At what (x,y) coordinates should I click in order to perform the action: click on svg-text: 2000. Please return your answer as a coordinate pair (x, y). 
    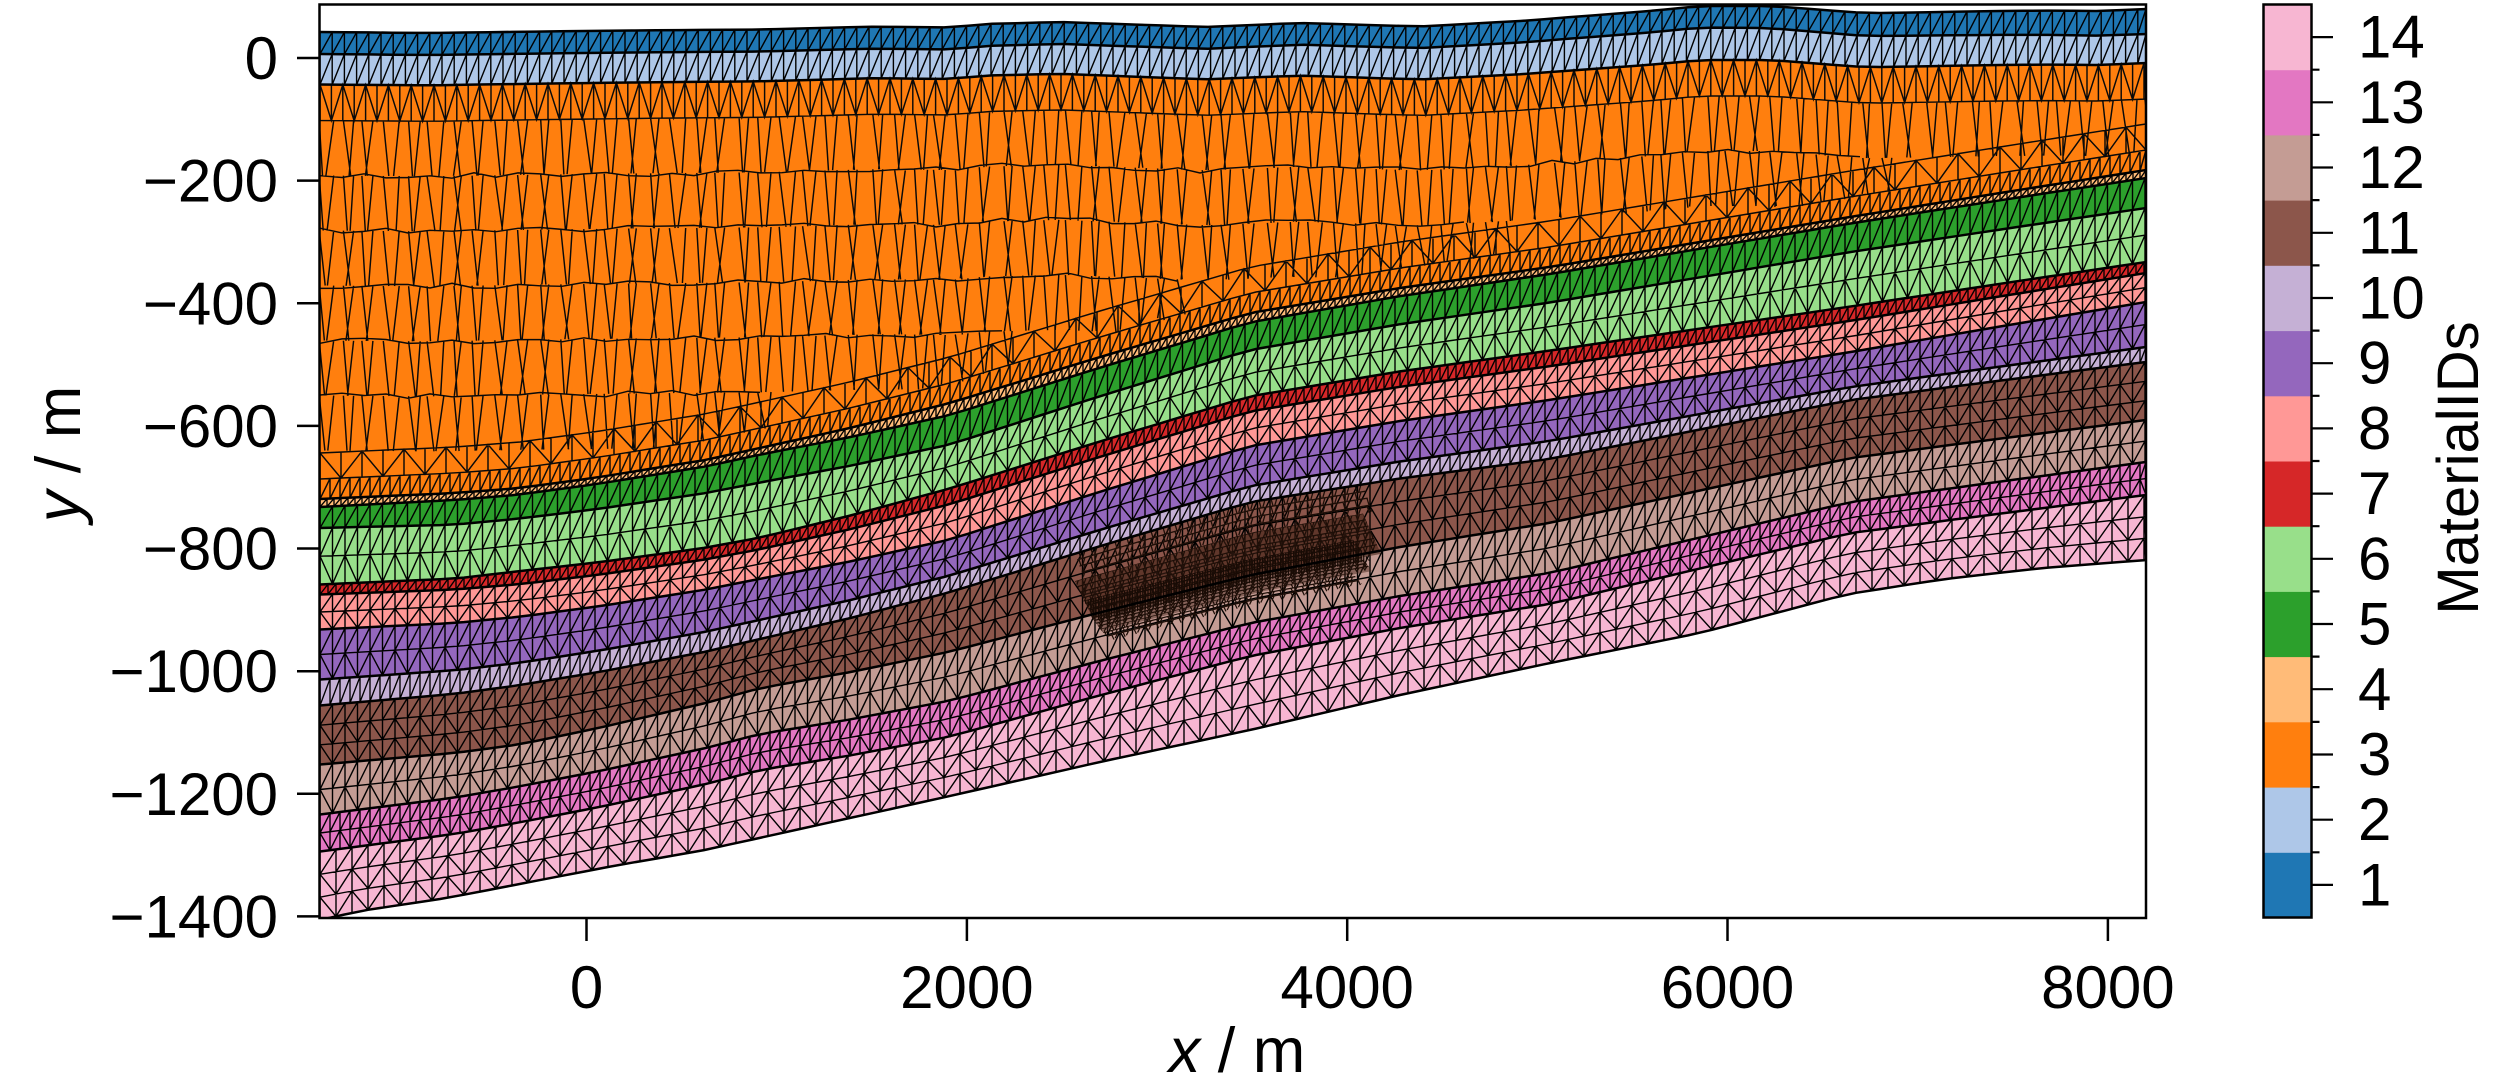
    Looking at the image, I should click on (966, 987).